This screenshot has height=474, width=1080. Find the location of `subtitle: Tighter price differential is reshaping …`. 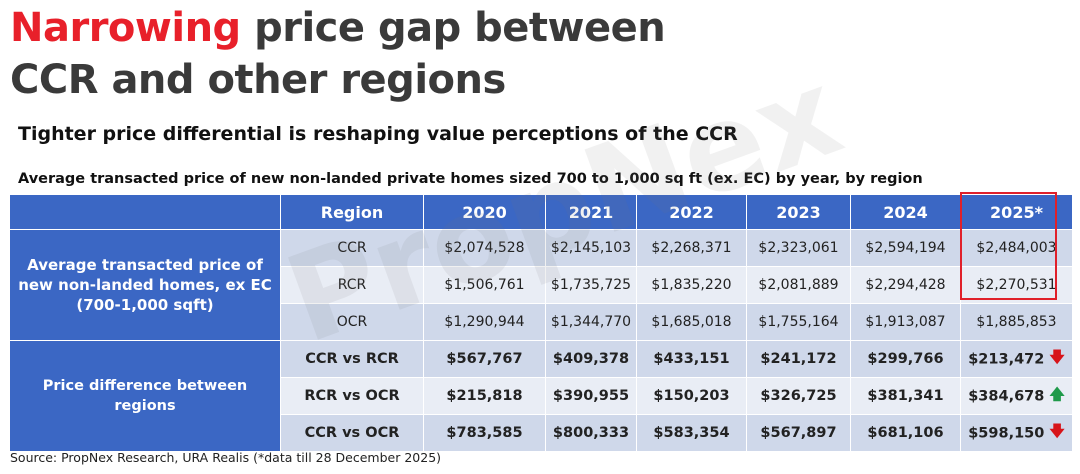

subtitle: Tighter price differential is reshaping … is located at coordinates (378, 134).